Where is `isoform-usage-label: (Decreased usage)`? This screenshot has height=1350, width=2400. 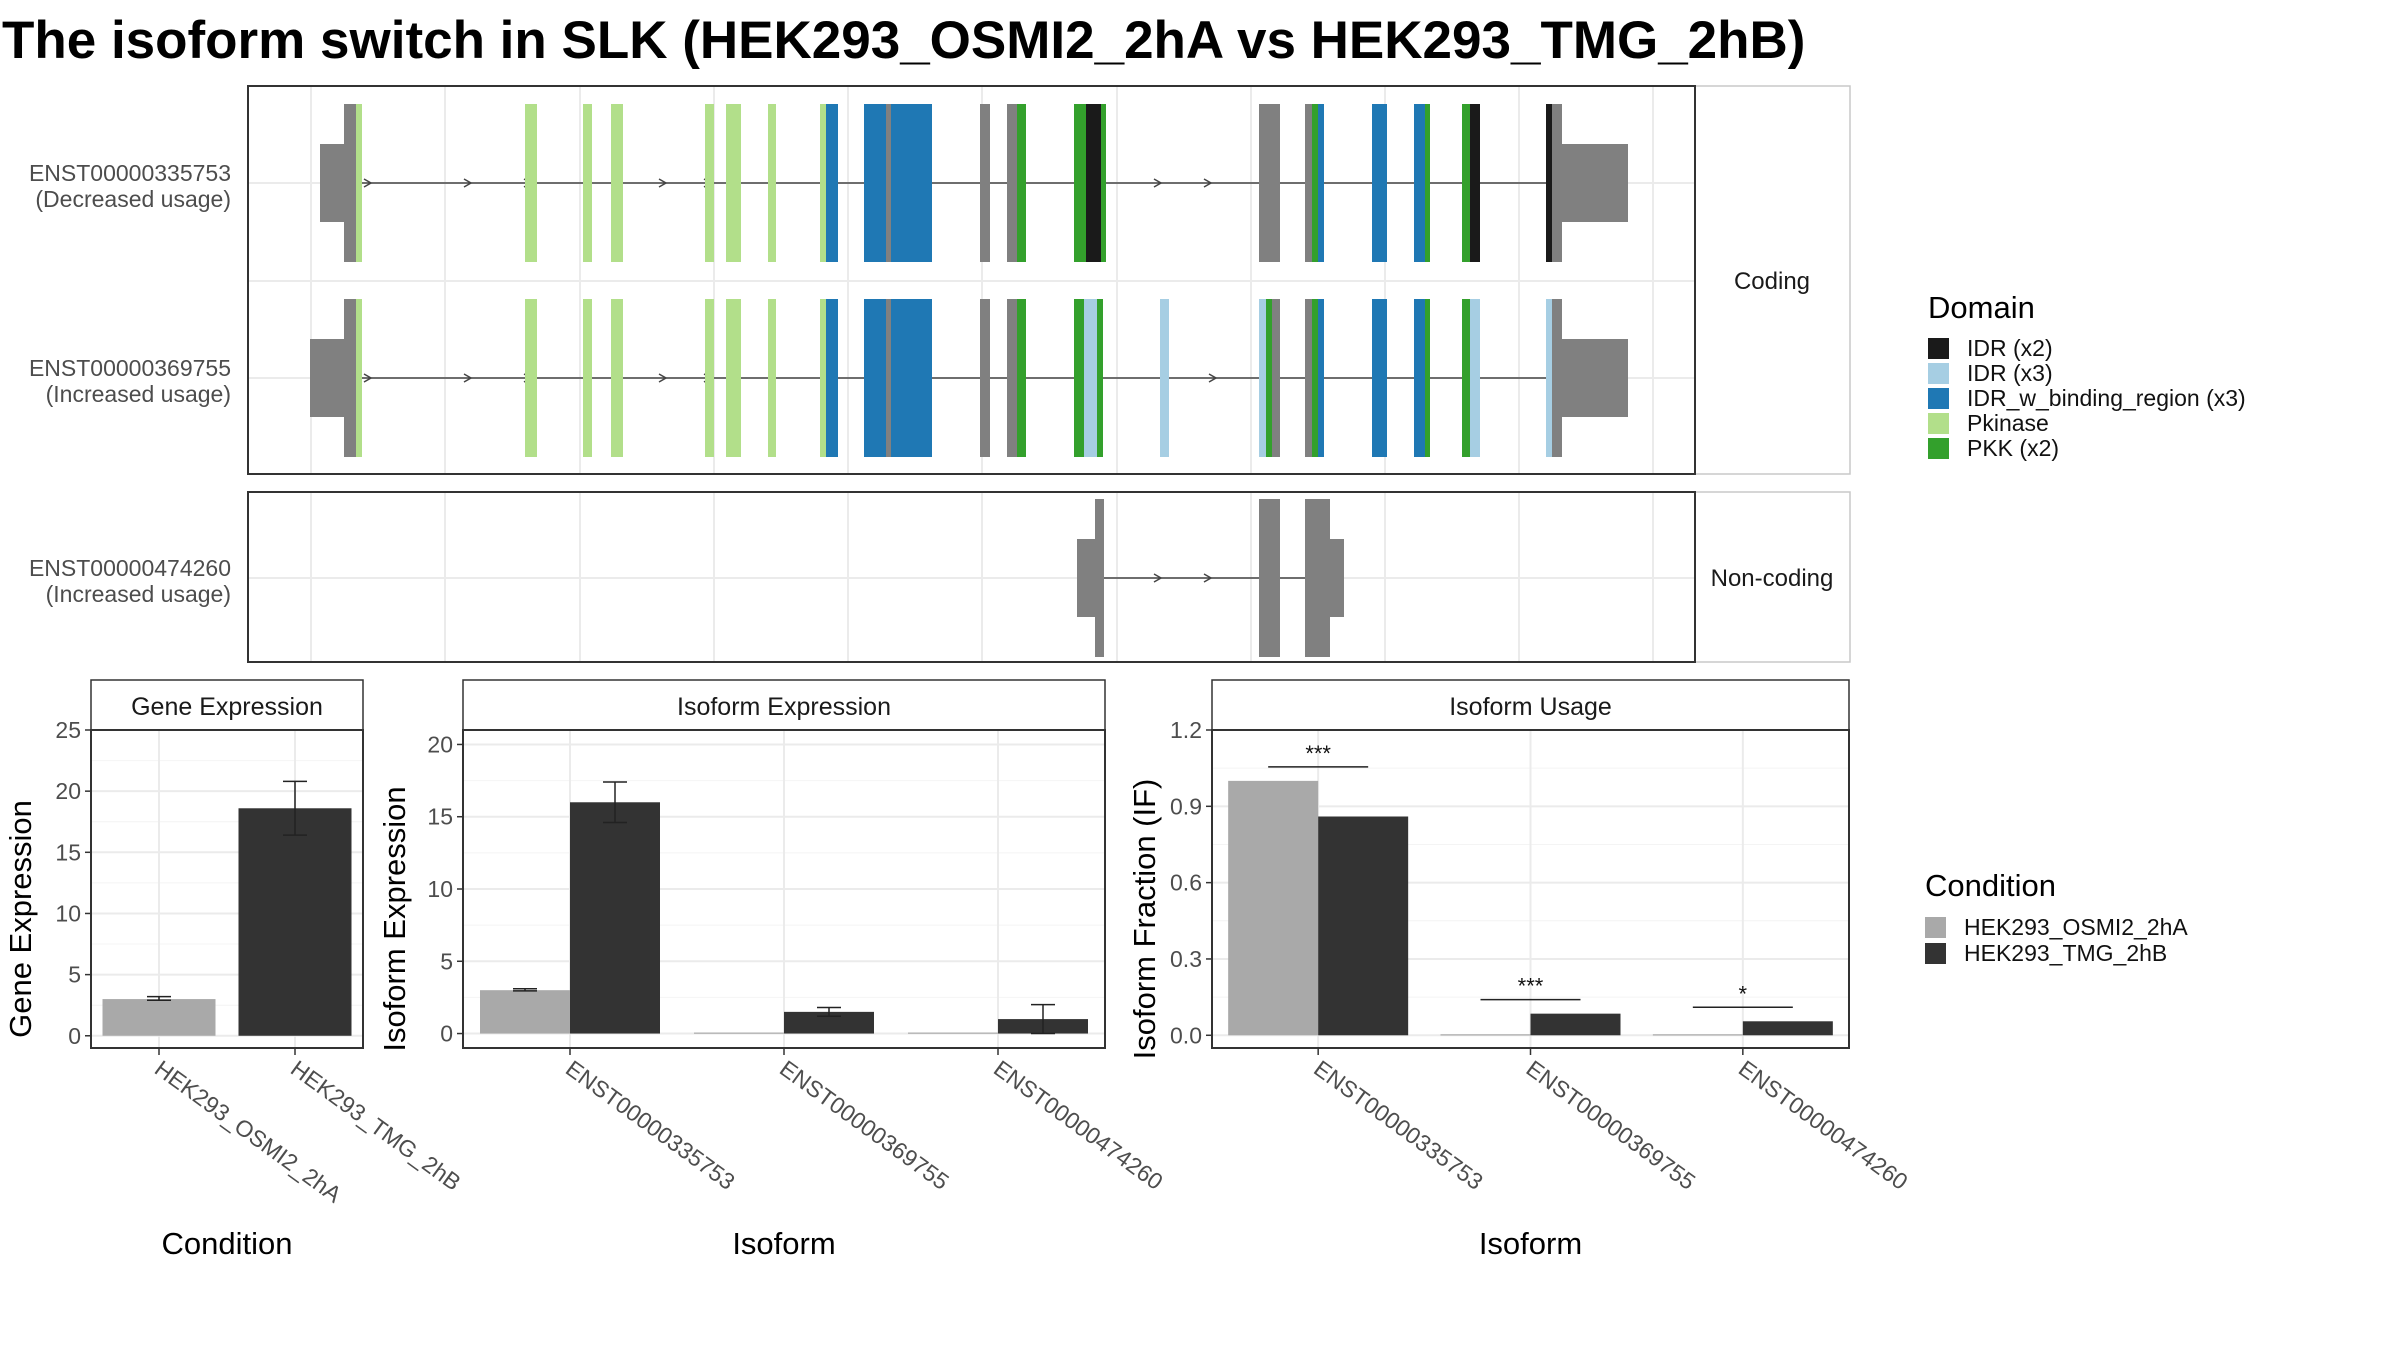 isoform-usage-label: (Decreased usage) is located at coordinates (133, 199).